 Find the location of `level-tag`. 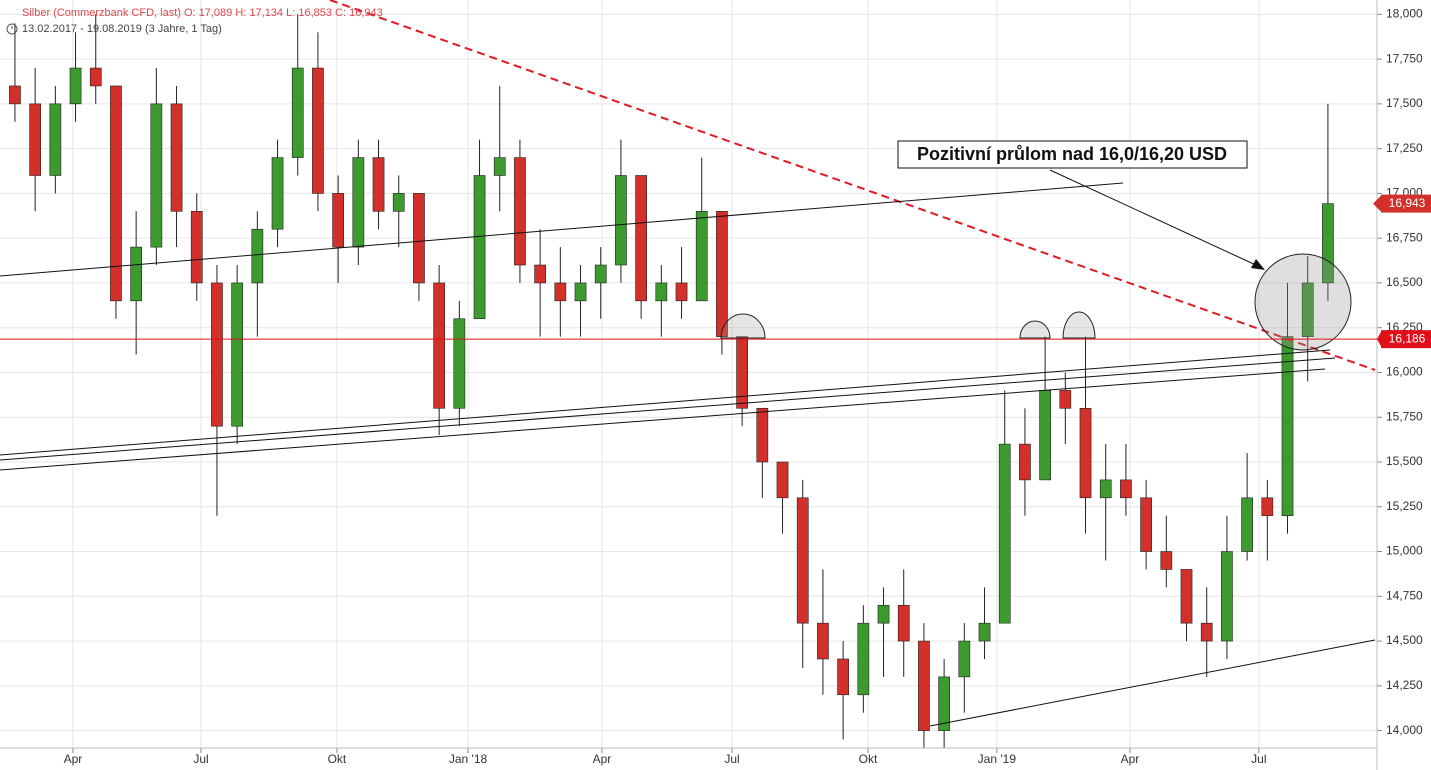

level-tag is located at coordinates (1406, 339).